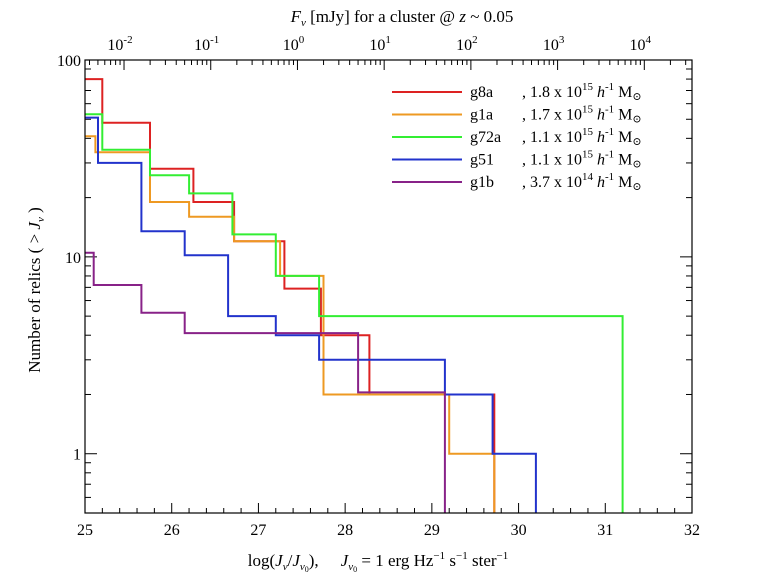 The height and width of the screenshot is (585, 771). What do you see at coordinates (206, 44) in the screenshot?
I see `top-tick-label: 10⁻¹` at bounding box center [206, 44].